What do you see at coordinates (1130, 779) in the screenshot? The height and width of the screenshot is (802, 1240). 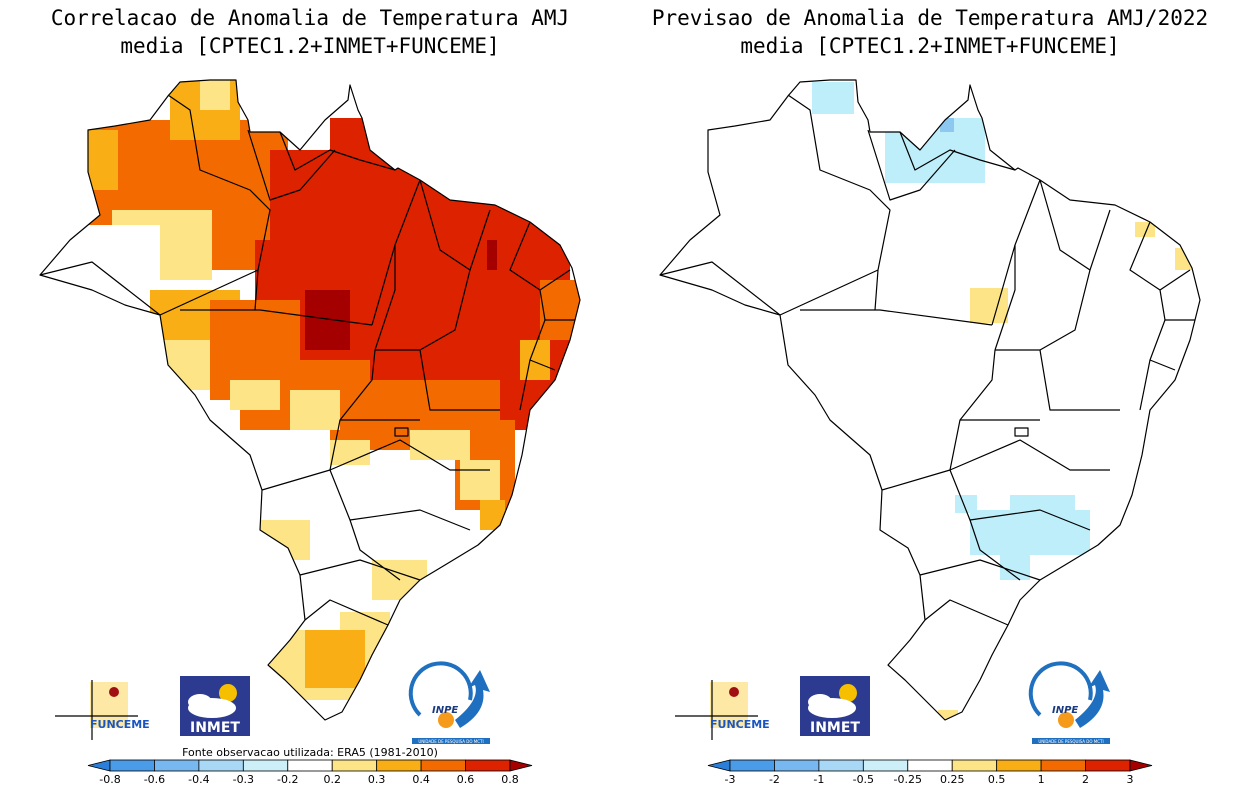 I see `colorbar-tick-label: 3` at bounding box center [1130, 779].